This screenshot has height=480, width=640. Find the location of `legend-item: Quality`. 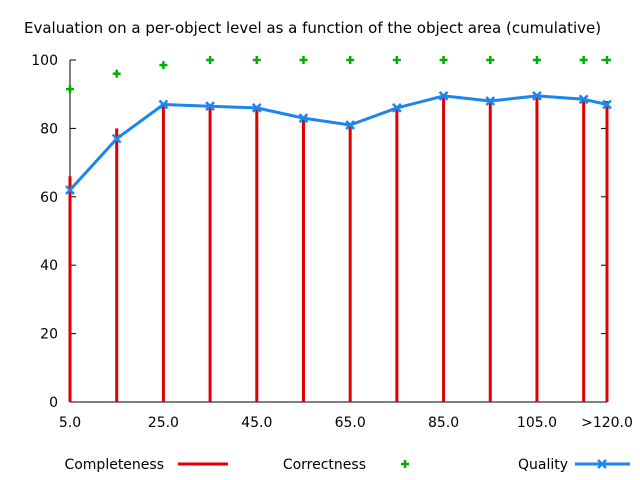

legend-item: Quality is located at coordinates (574, 465).